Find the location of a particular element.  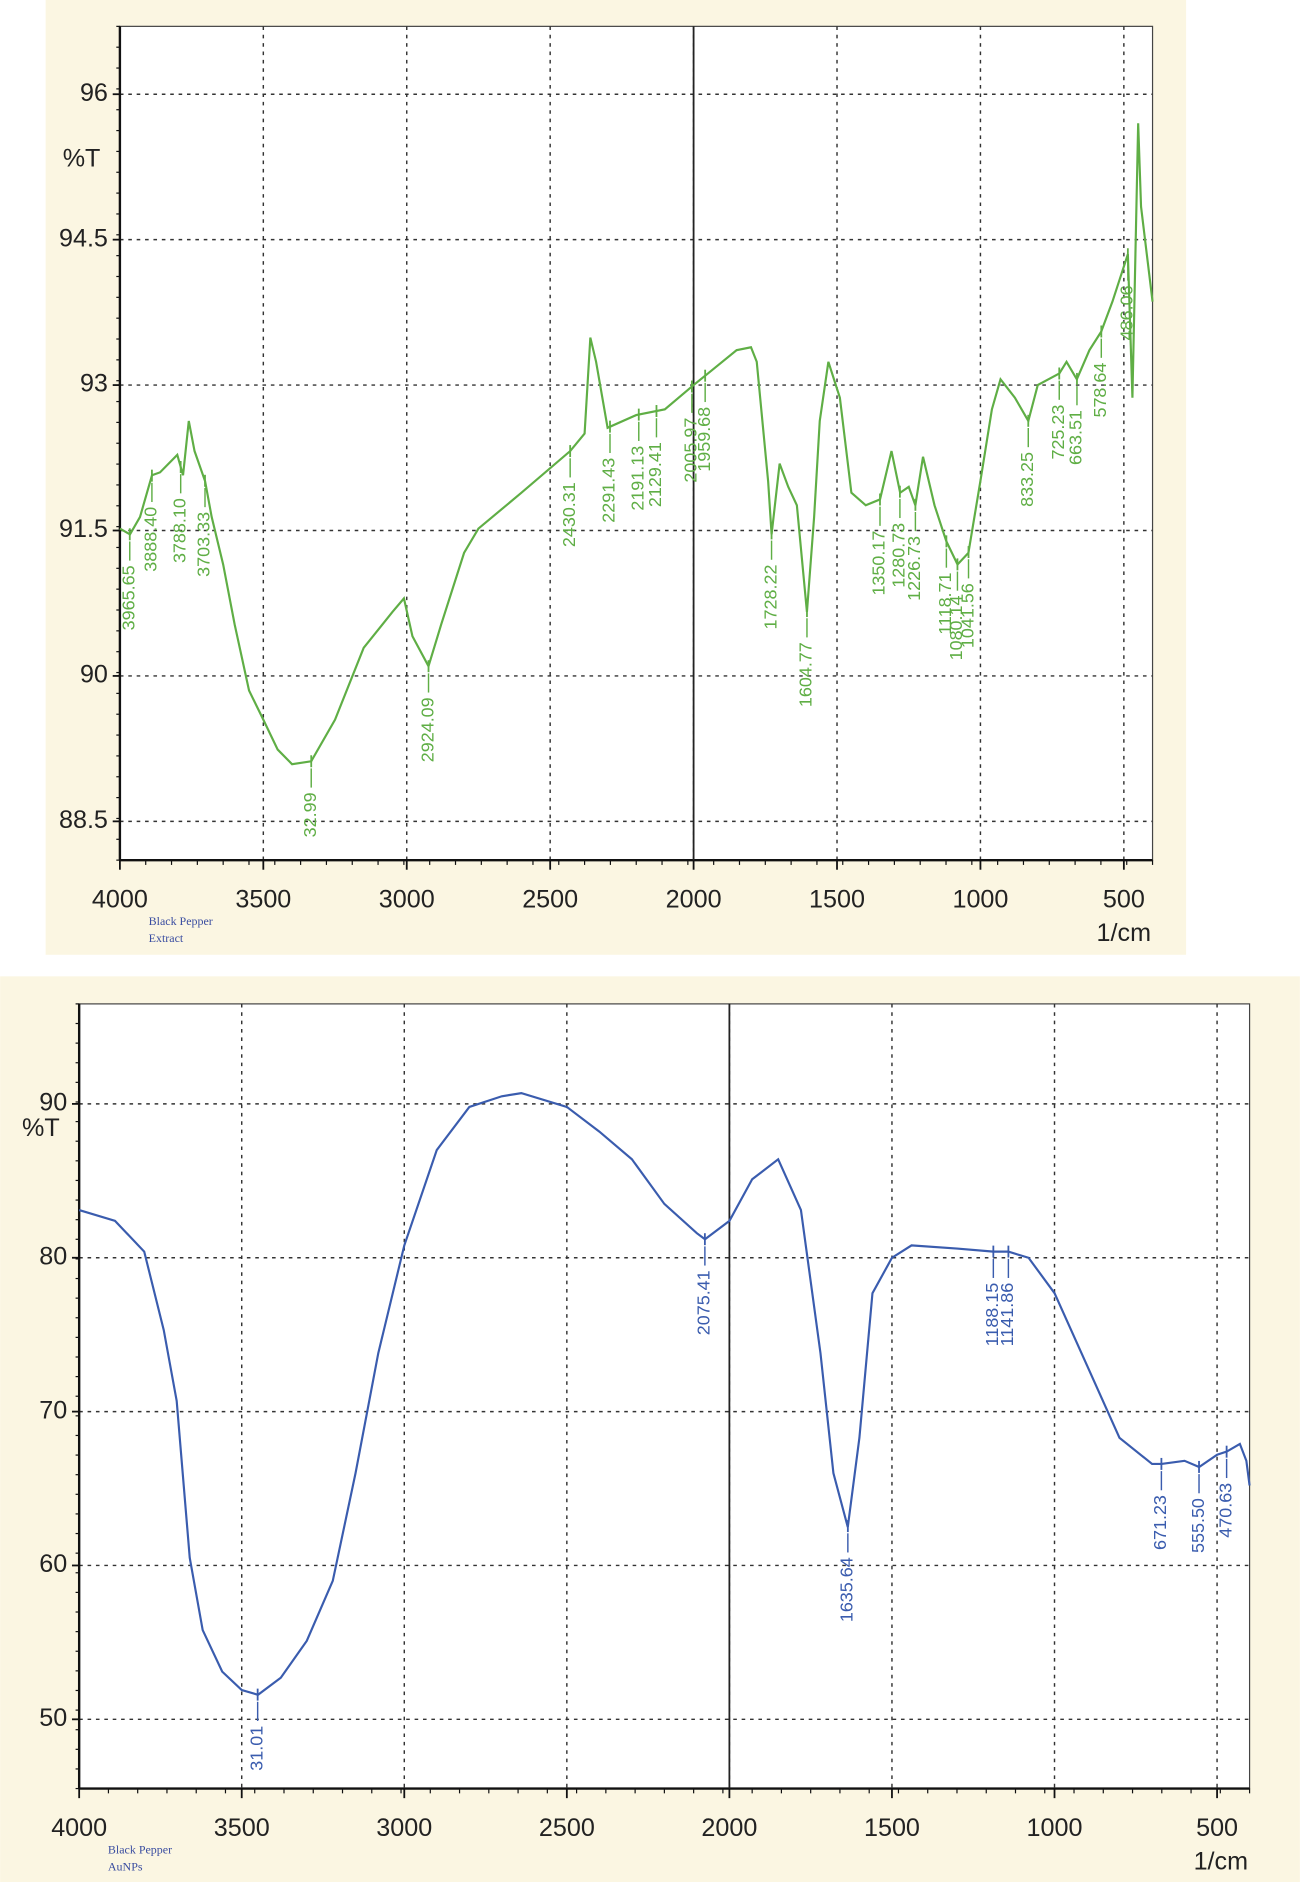

peak-label: 3888.40 is located at coordinates (151, 539).